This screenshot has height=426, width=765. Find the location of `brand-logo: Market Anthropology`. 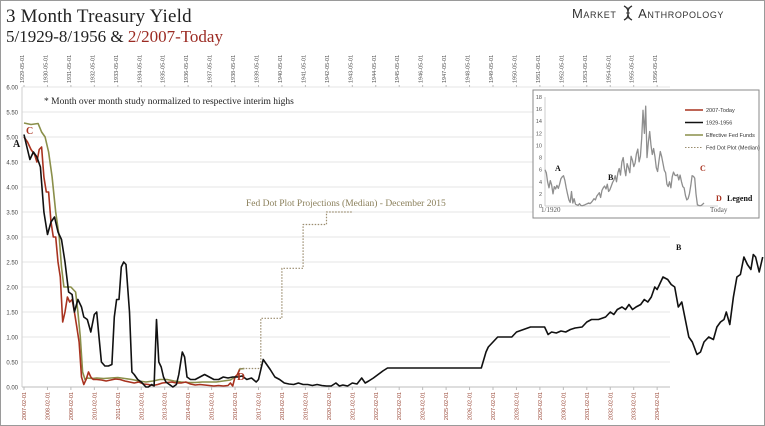

brand-logo: Market Anthropology is located at coordinates (648, 13).